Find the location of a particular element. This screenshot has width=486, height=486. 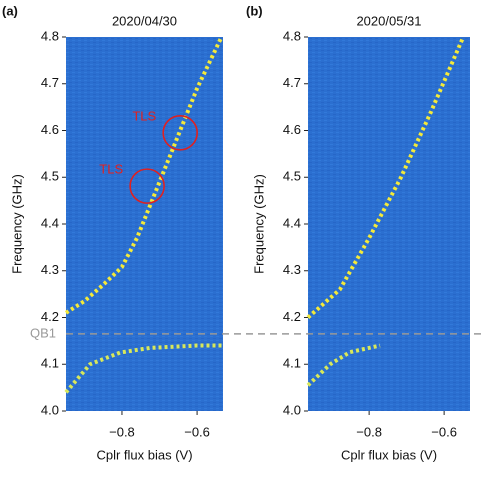

reference-label: QB1 is located at coordinates (43, 332).